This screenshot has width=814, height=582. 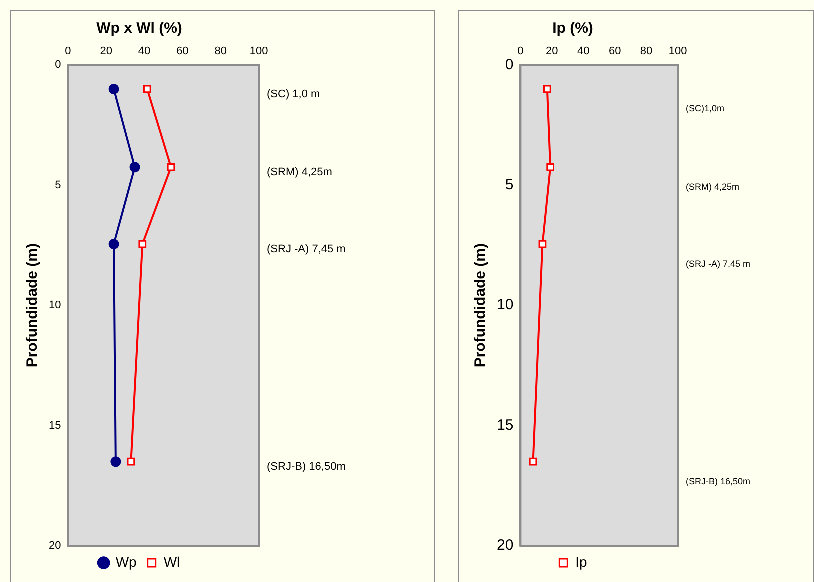 What do you see at coordinates (127, 562) in the screenshot?
I see `legend-label: Wp` at bounding box center [127, 562].